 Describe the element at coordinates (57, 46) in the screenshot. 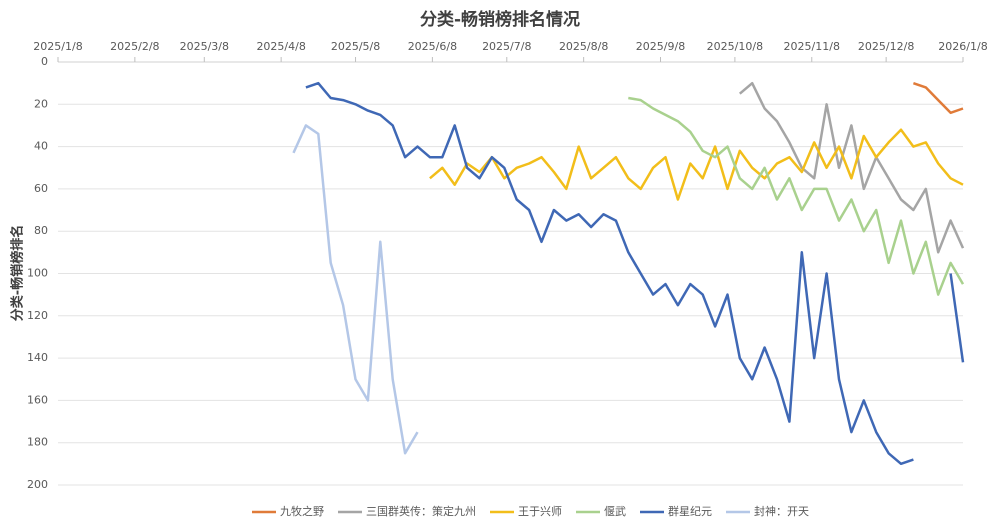

I see `x-tick-label: 2025/1/8` at that location.